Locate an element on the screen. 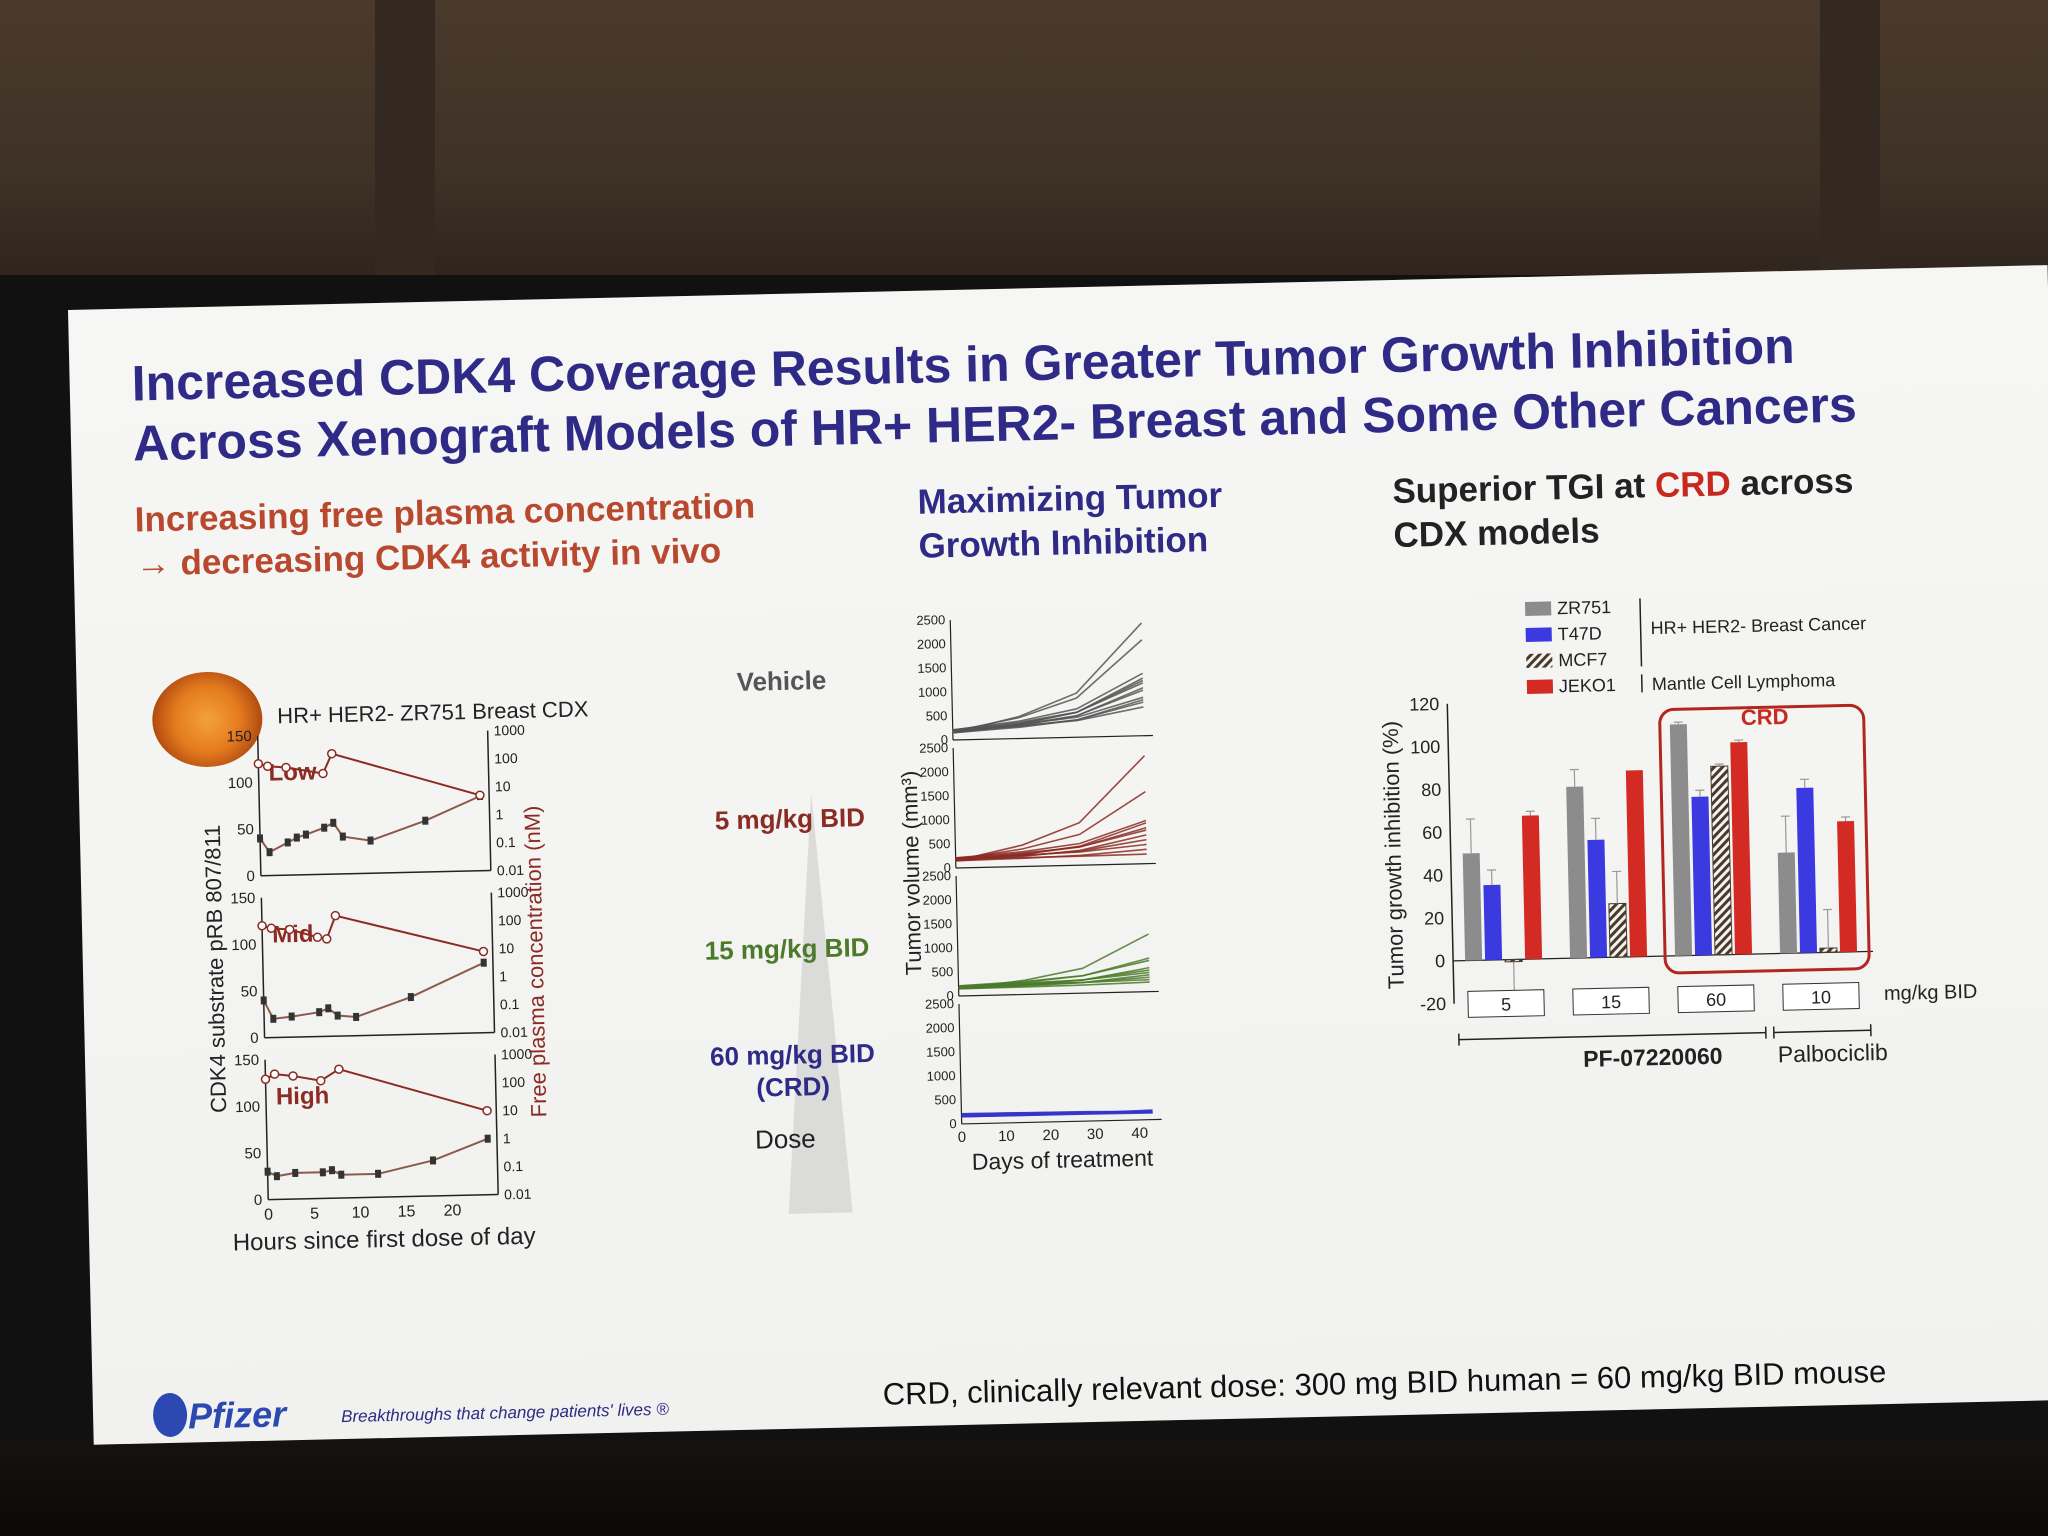 The image size is (2048, 1536). tgi-bracket-label: PF-07220060 is located at coordinates (1653, 1057).